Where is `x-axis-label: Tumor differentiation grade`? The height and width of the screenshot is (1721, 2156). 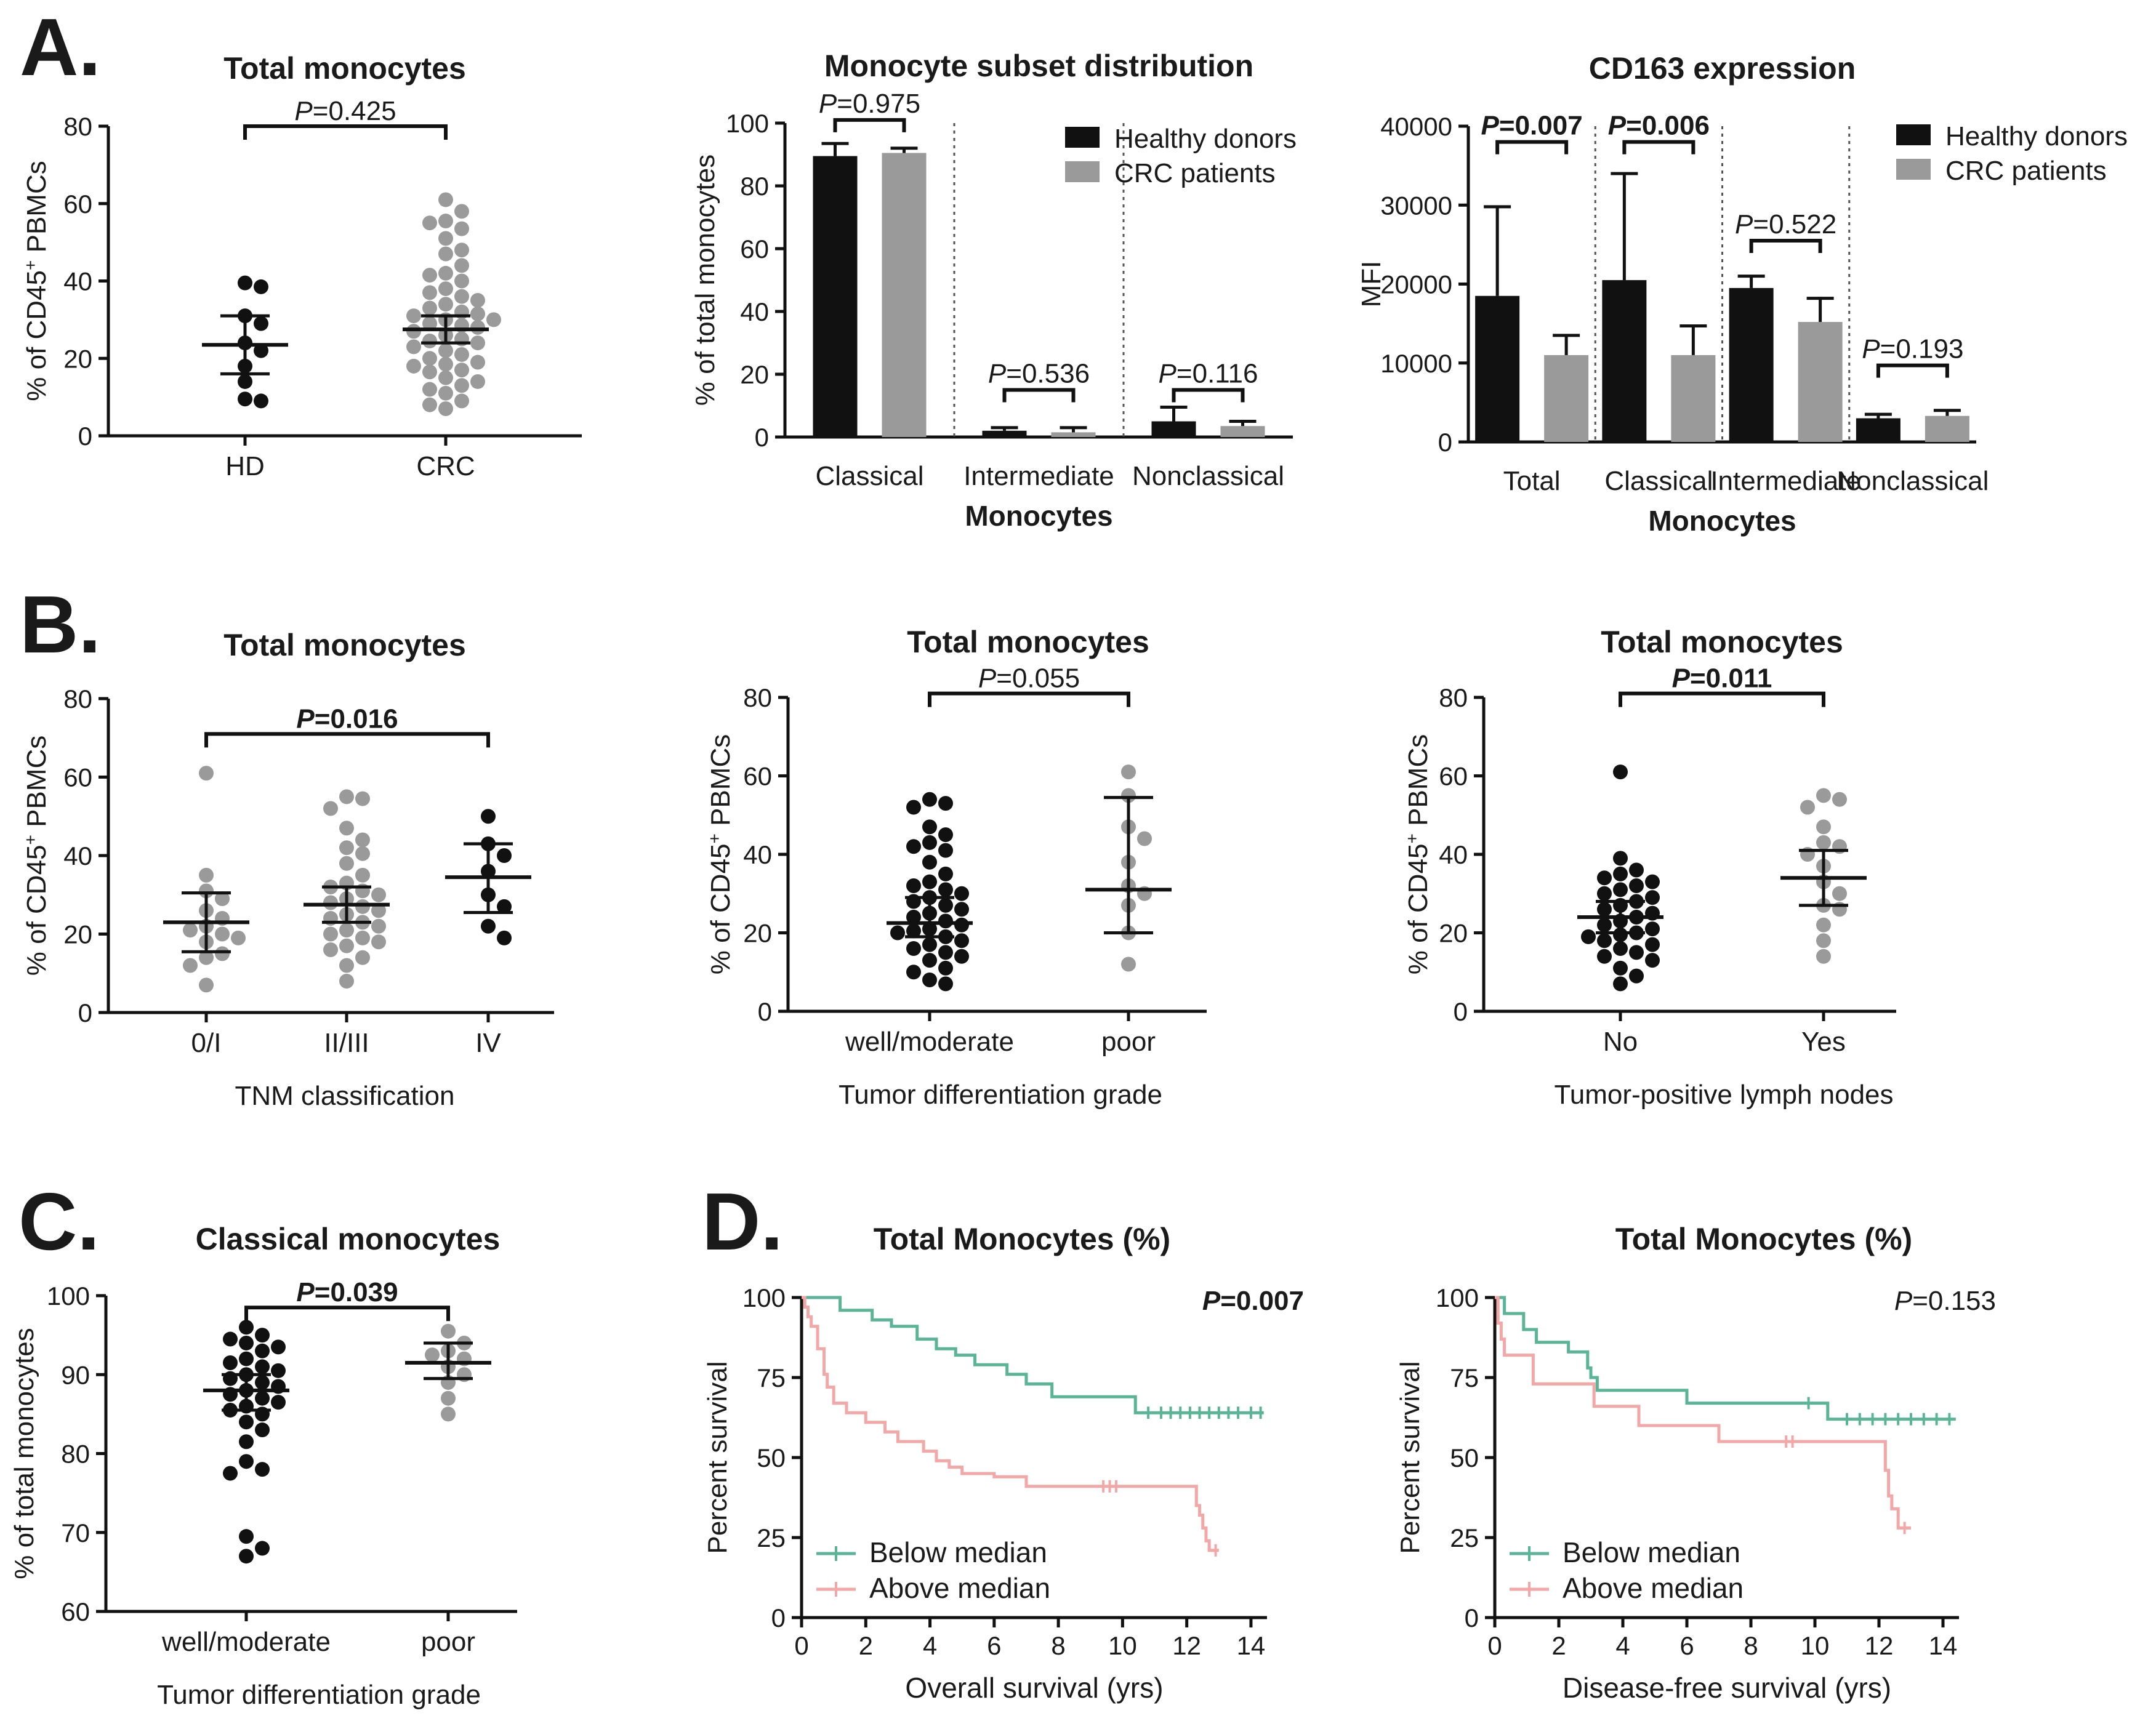 x-axis-label: Tumor differentiation grade is located at coordinates (319, 1695).